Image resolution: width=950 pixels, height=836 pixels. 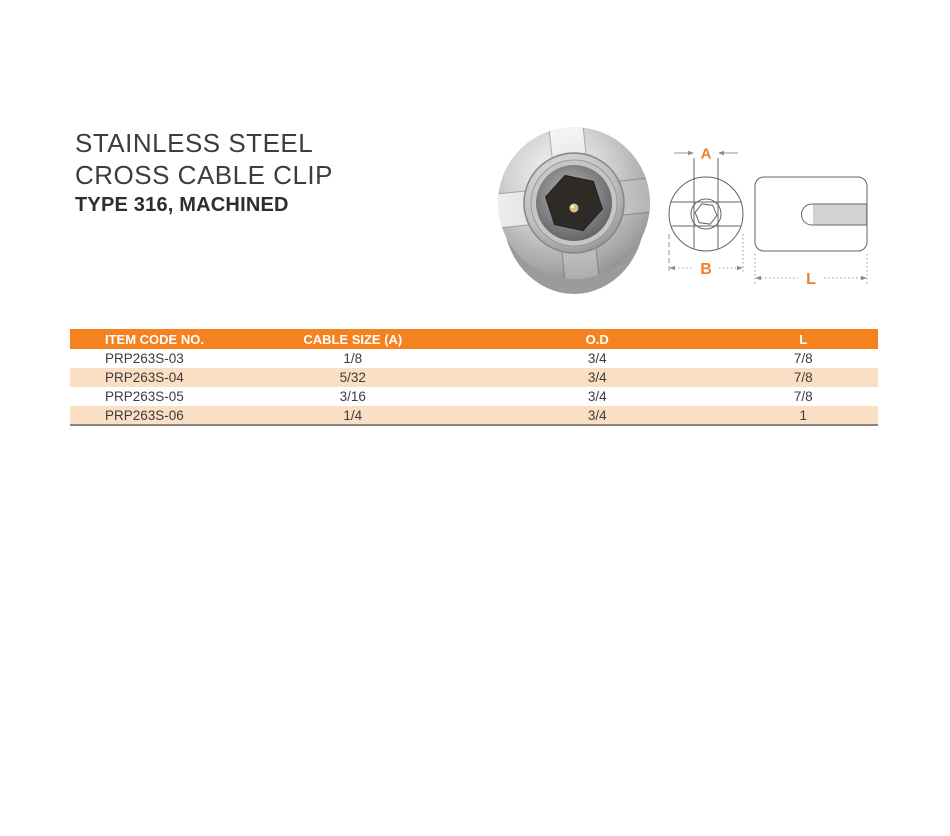 I want to click on dim-l-arrow-right, so click(x=864, y=278).